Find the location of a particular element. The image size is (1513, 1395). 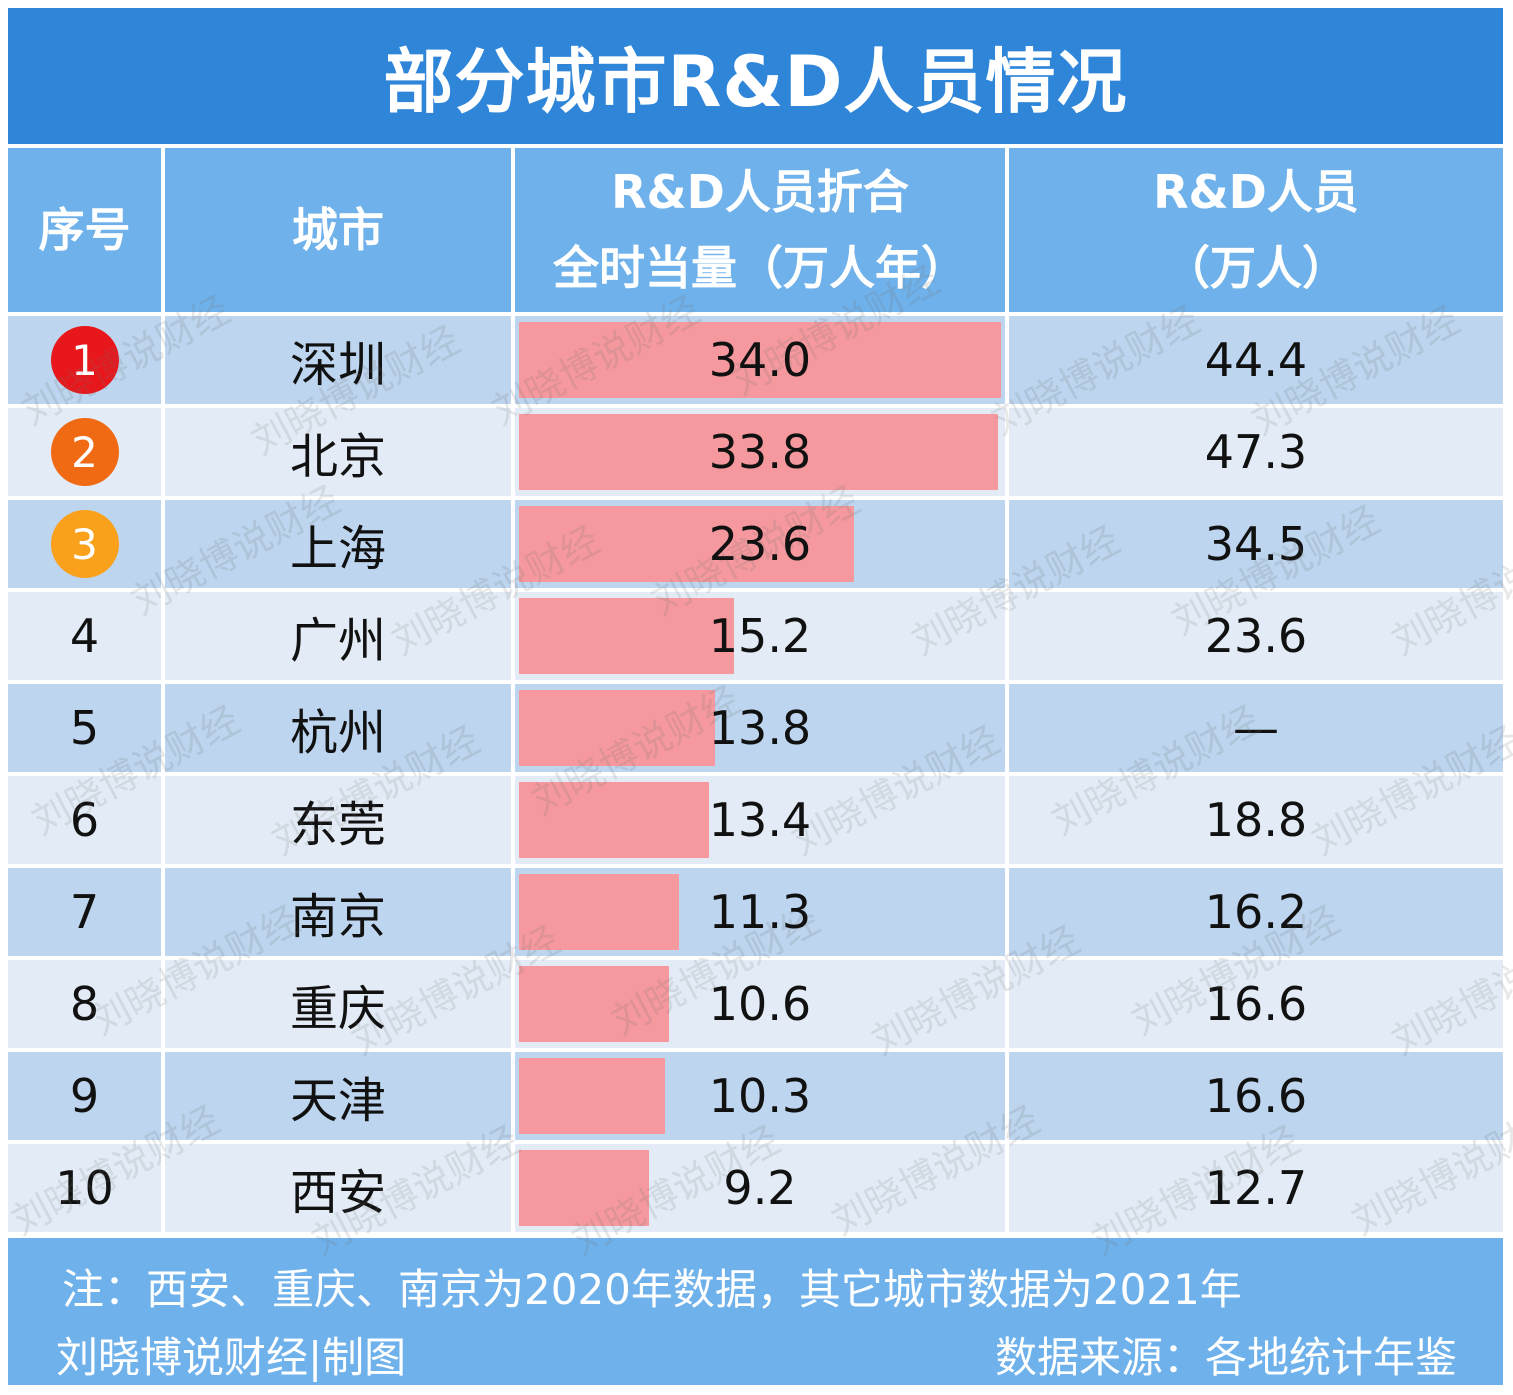

staff-value: 18.8 is located at coordinates (1256, 820).